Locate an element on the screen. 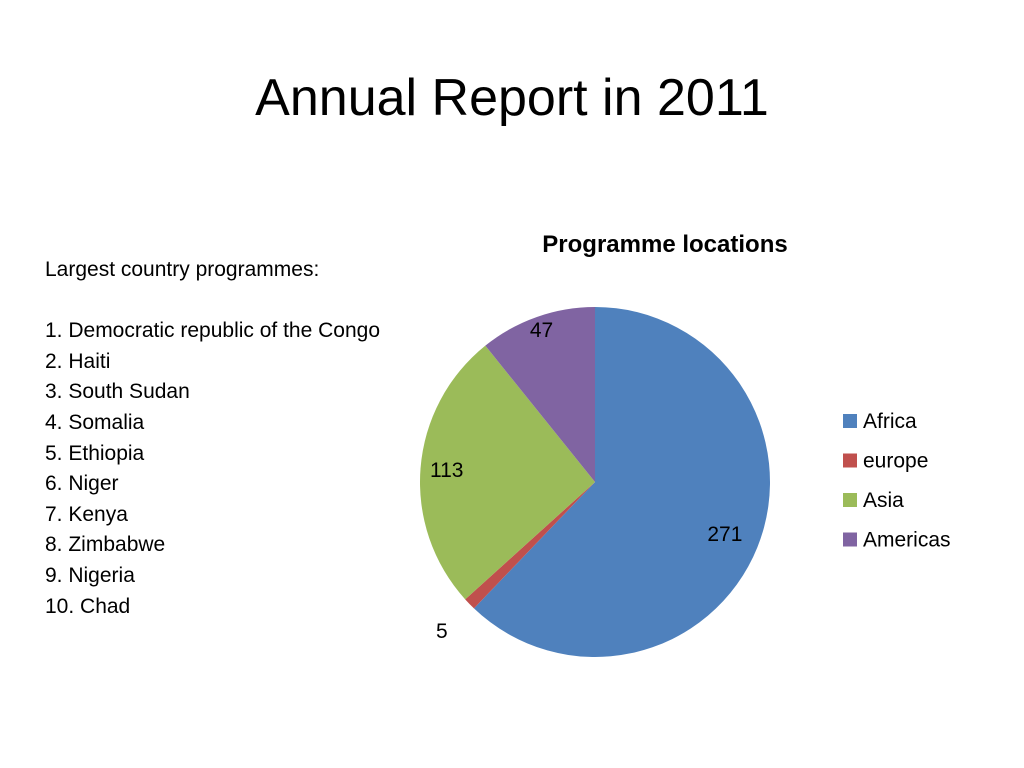 The width and height of the screenshot is (1024, 768). legend-label-asia: Asia is located at coordinates (883, 500).